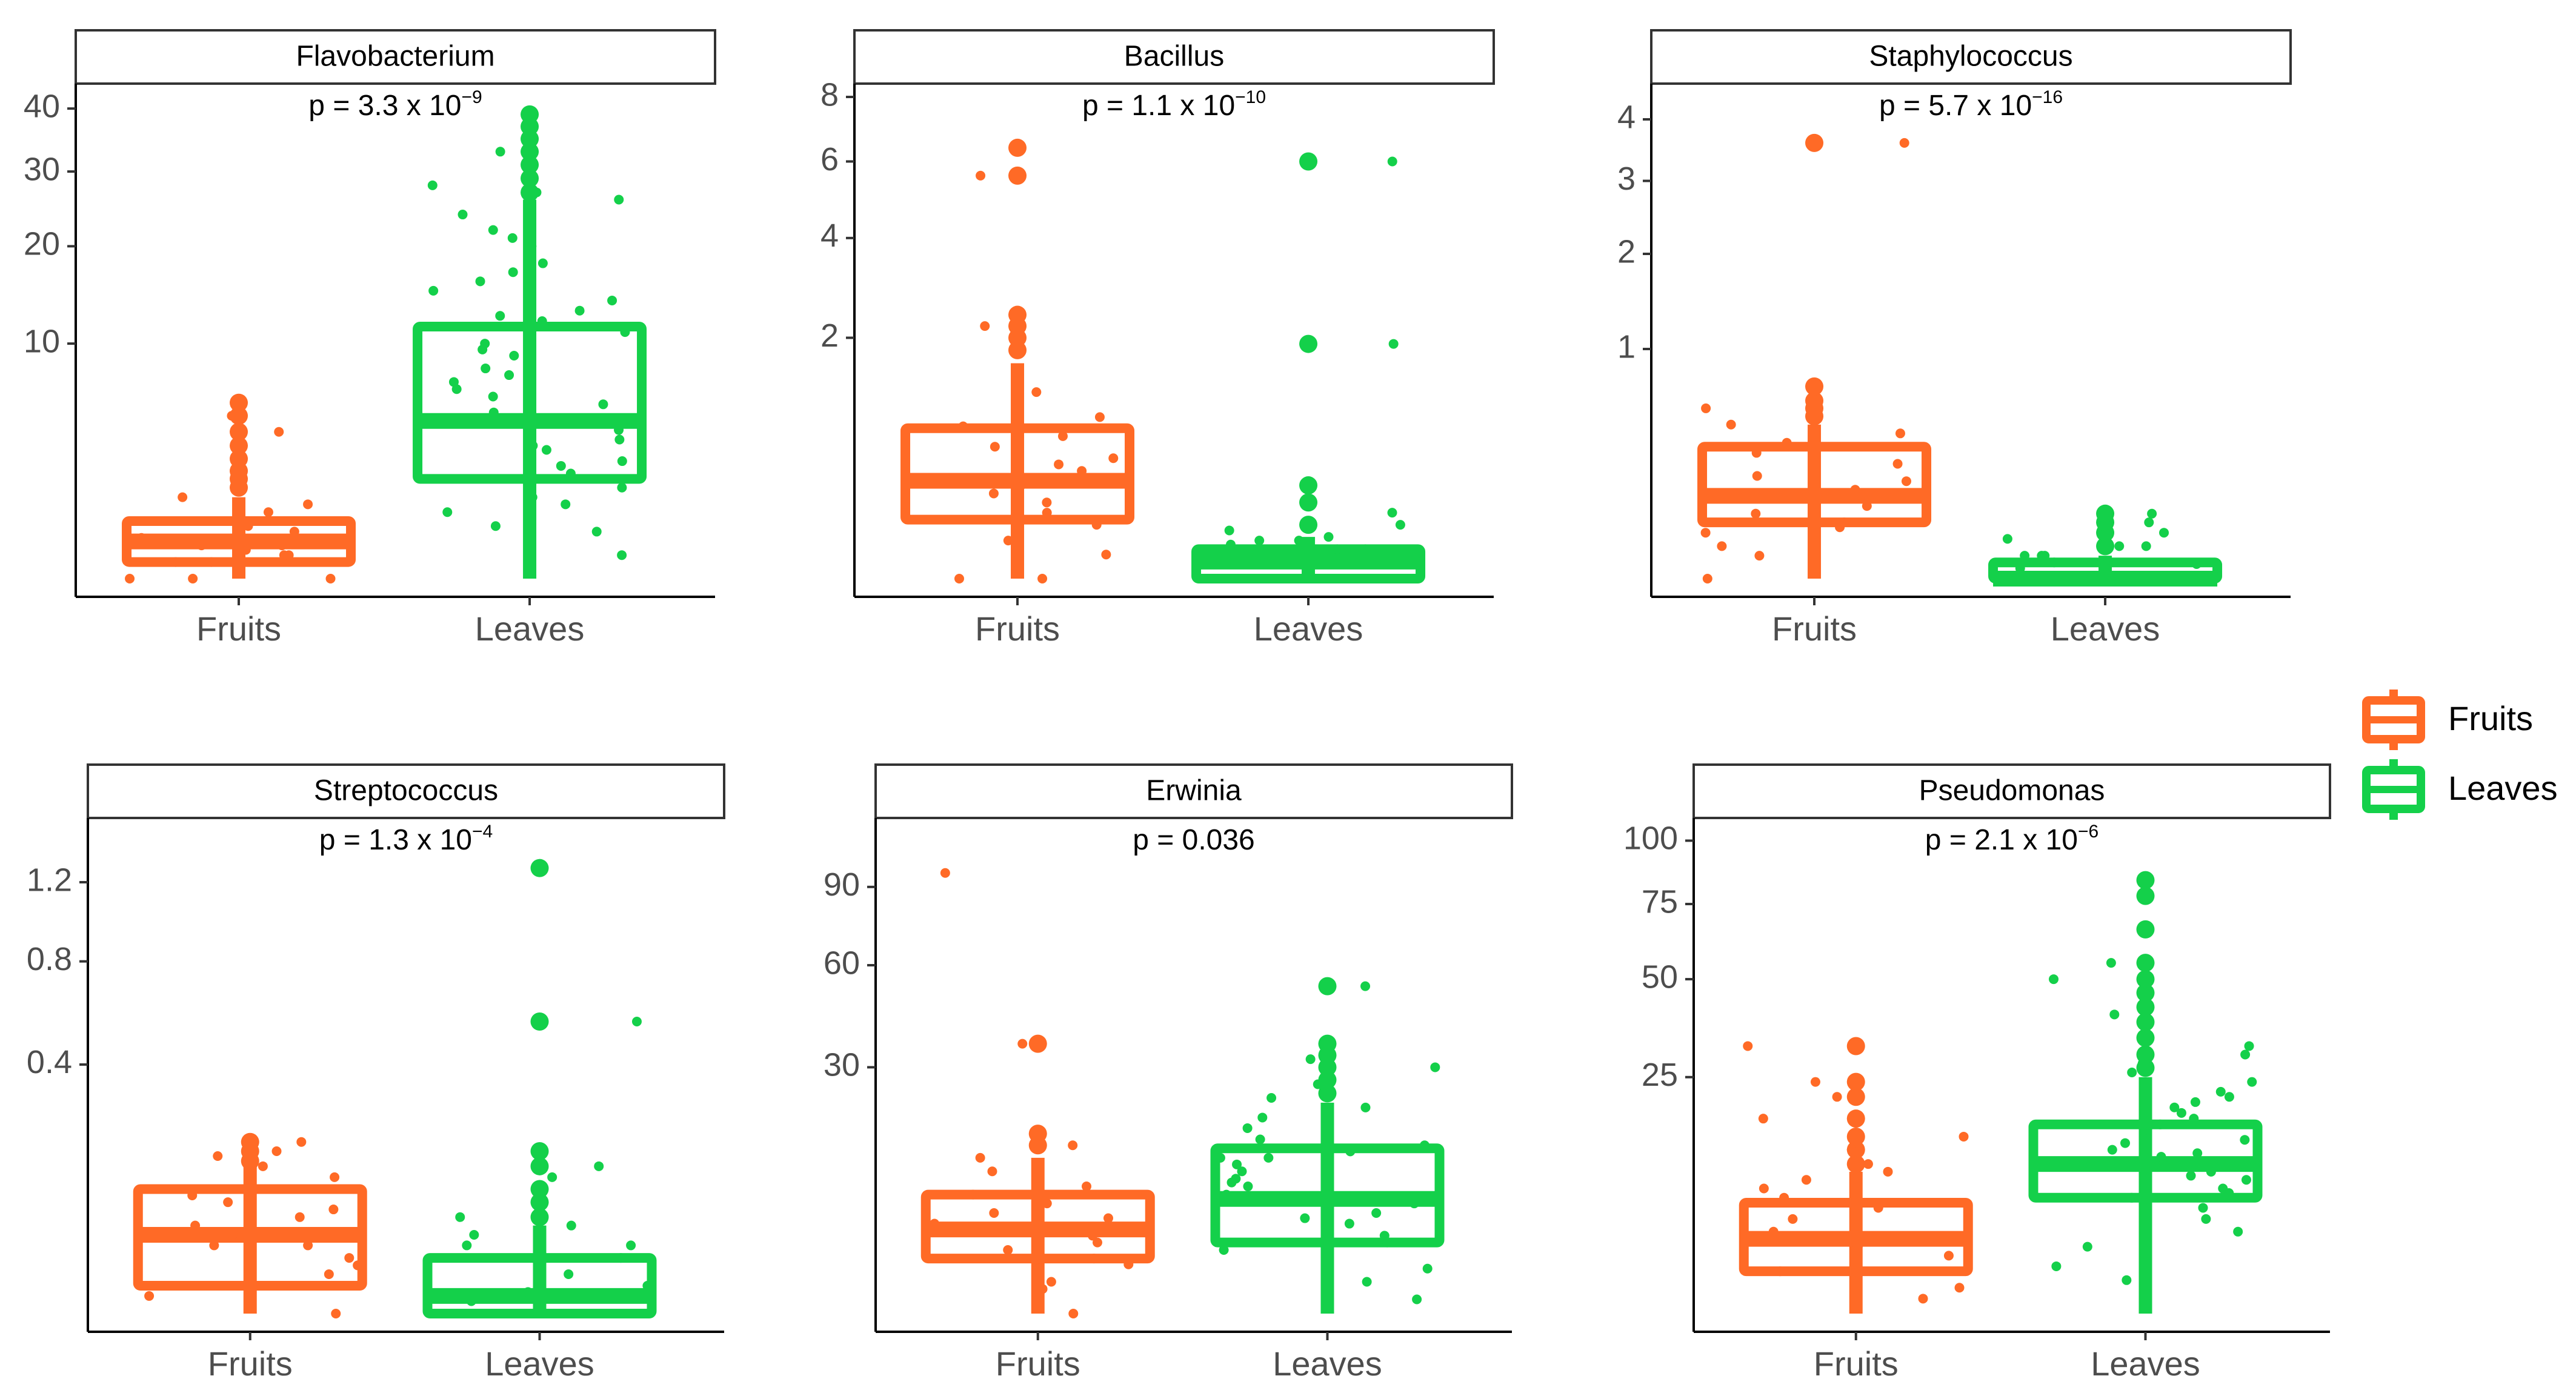  What do you see at coordinates (530, 403) in the screenshot?
I see `box` at bounding box center [530, 403].